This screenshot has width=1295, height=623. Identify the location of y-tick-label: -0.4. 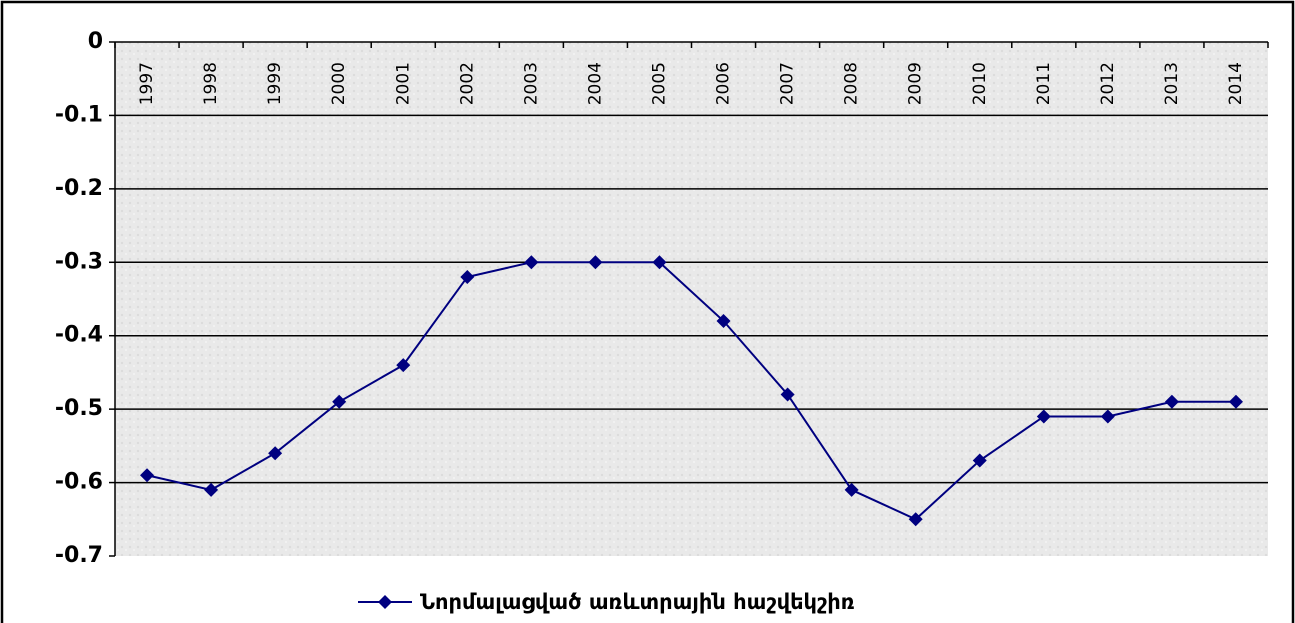
(79, 335).